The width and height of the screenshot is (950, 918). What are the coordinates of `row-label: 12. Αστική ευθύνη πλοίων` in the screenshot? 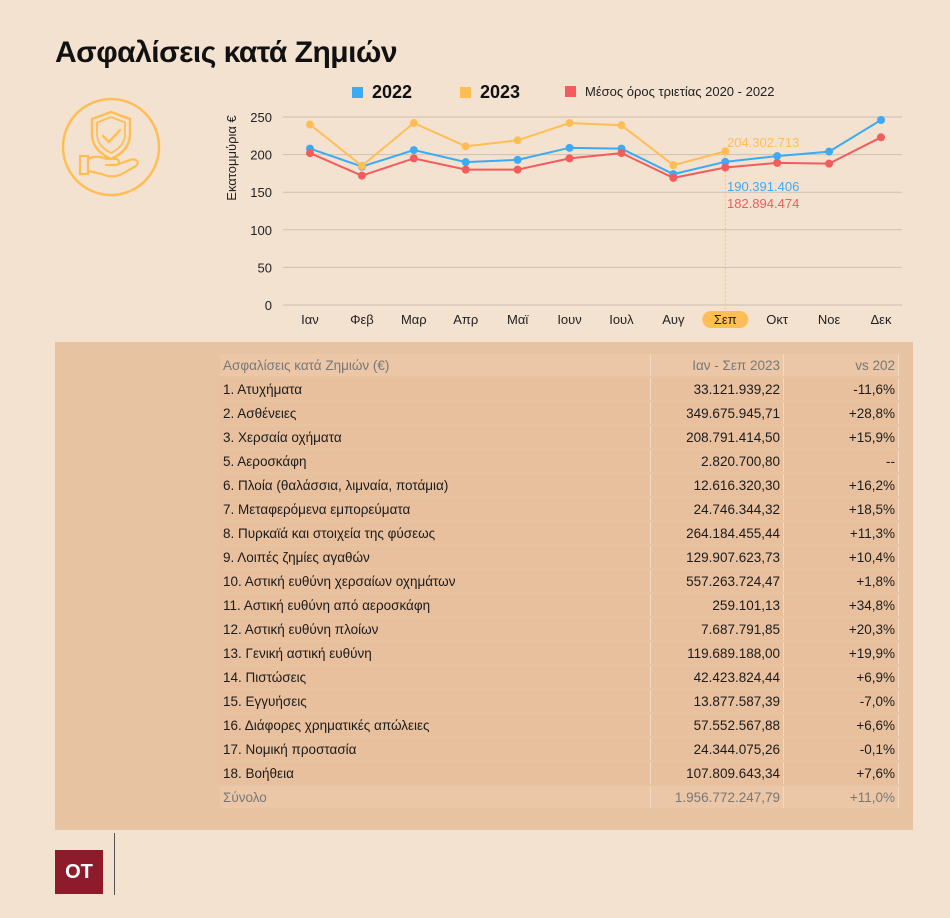 It's located at (435, 629).